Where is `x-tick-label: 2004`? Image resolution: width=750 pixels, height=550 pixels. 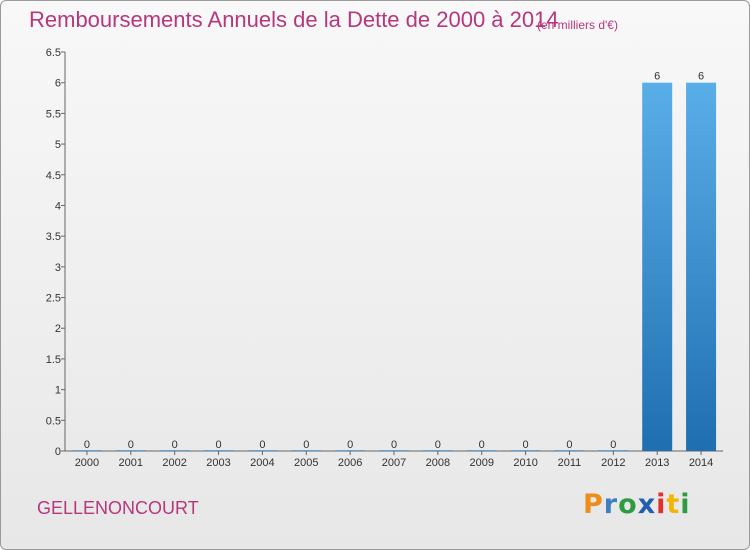
x-tick-label: 2004 is located at coordinates (262, 463).